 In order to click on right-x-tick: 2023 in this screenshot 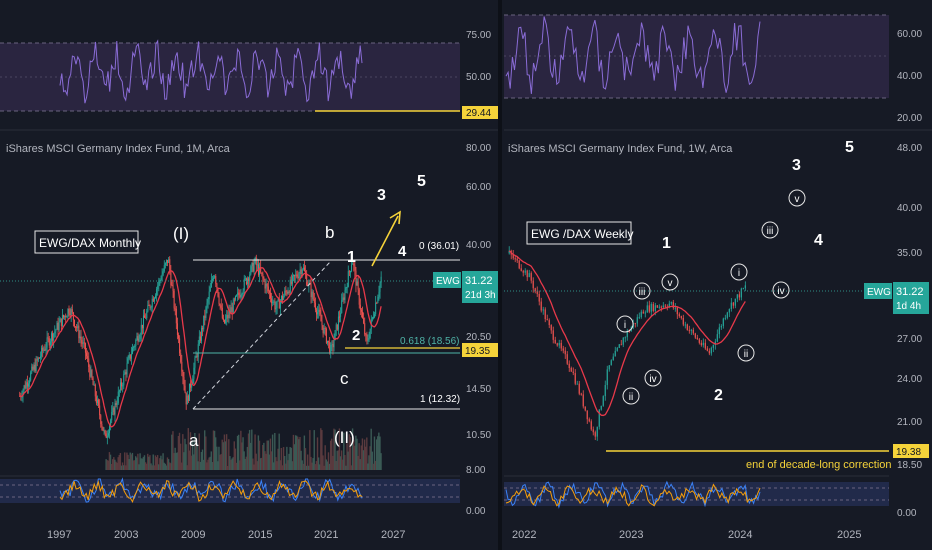, I will do `click(631, 535)`.